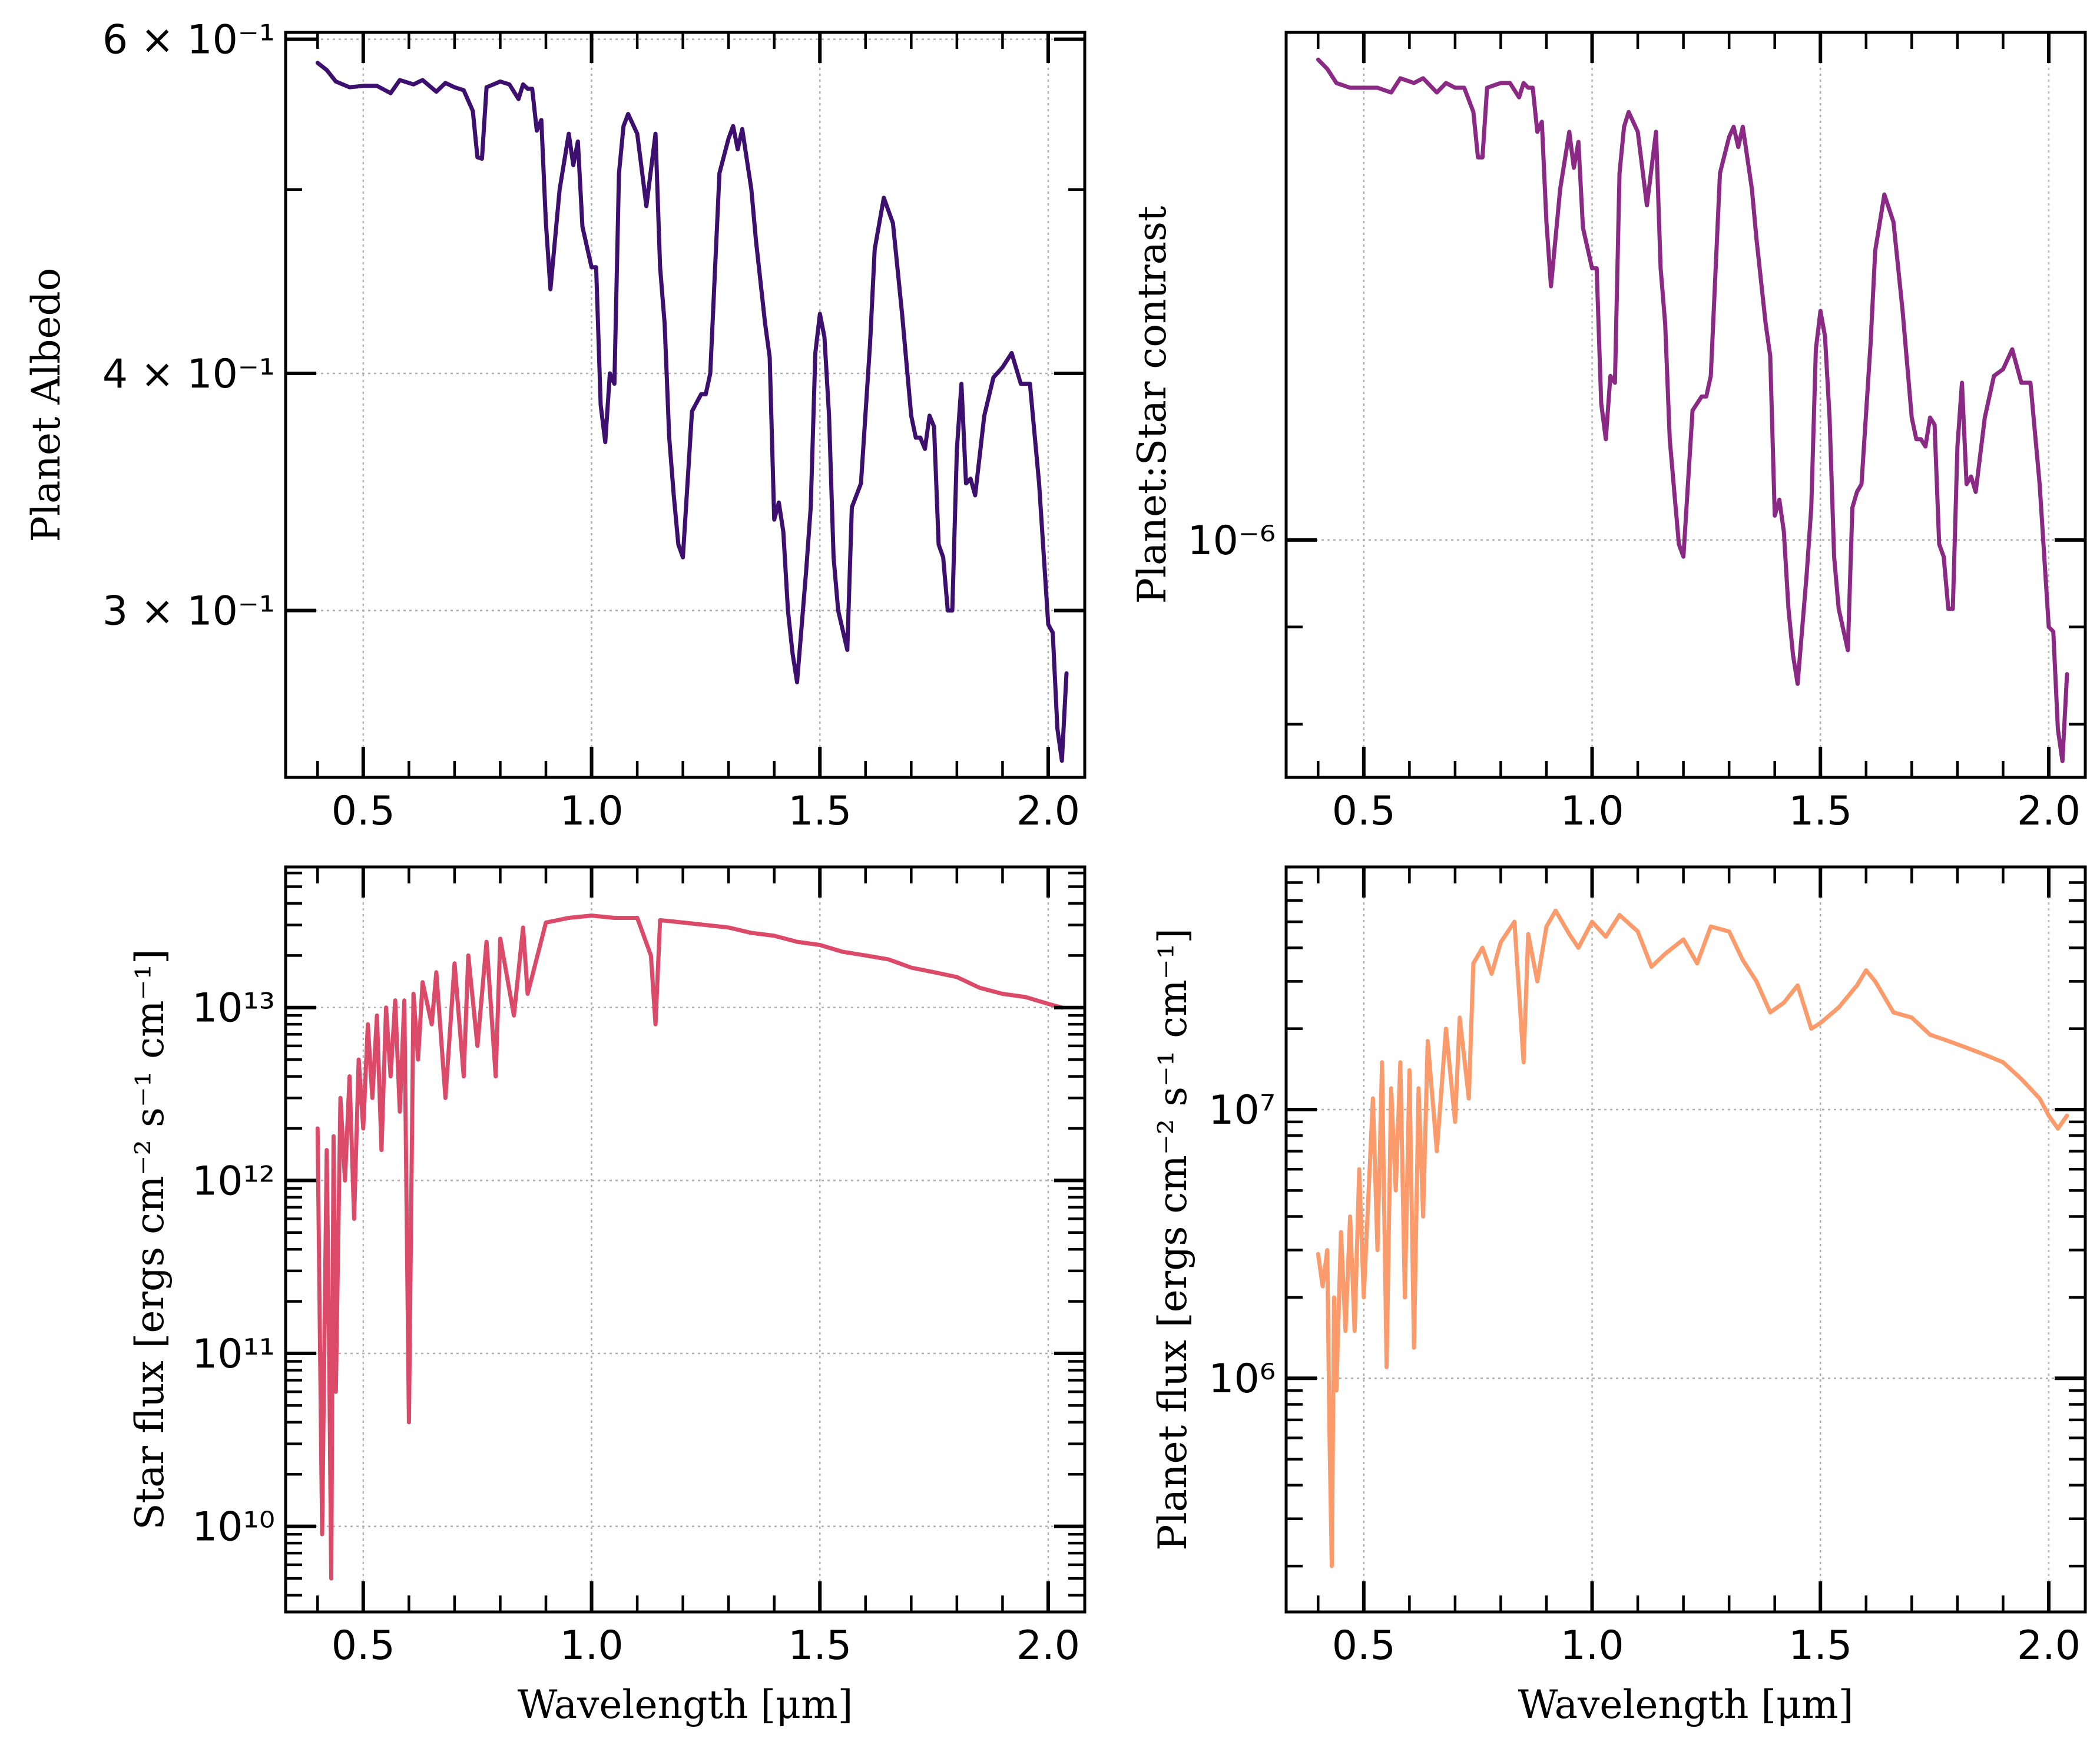 This screenshot has height=1748, width=2100. What do you see at coordinates (1172, 1239) in the screenshot?
I see `y-axis-title: Planet flux [ergs cm⁻² s⁻¹ cm⁻¹]` at bounding box center [1172, 1239].